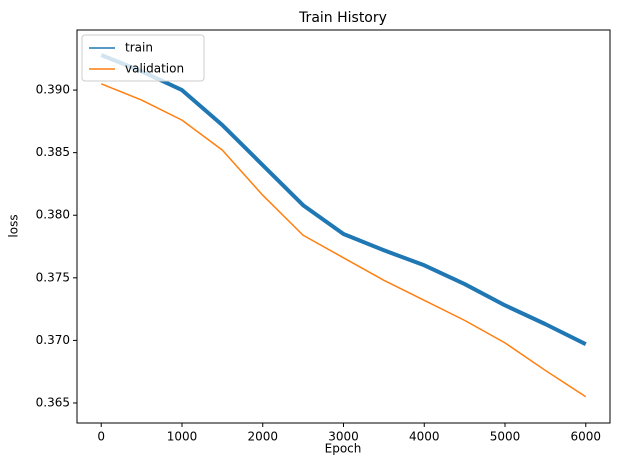  Describe the element at coordinates (343, 437) in the screenshot. I see `x-tick-label: 3000` at that location.